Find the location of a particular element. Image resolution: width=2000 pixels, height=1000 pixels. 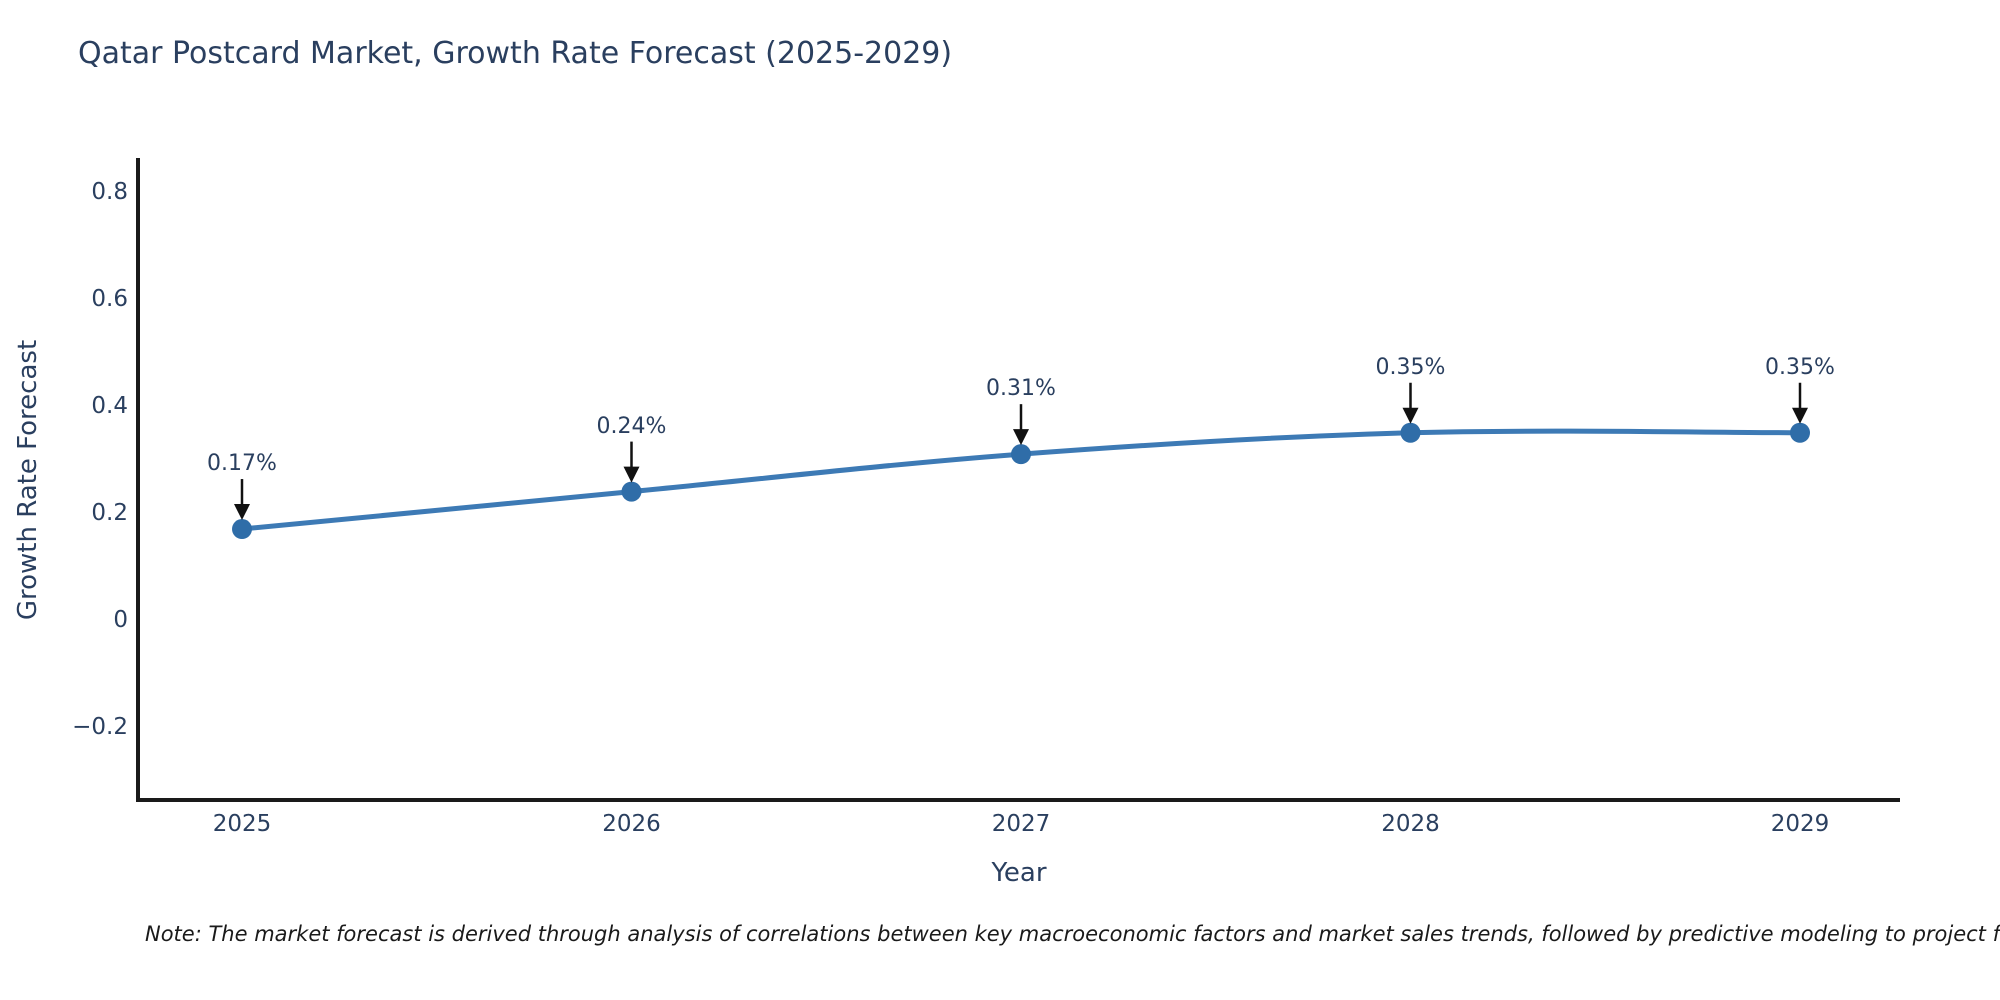

annotation-arrow-layer is located at coordinates (1021, 451).